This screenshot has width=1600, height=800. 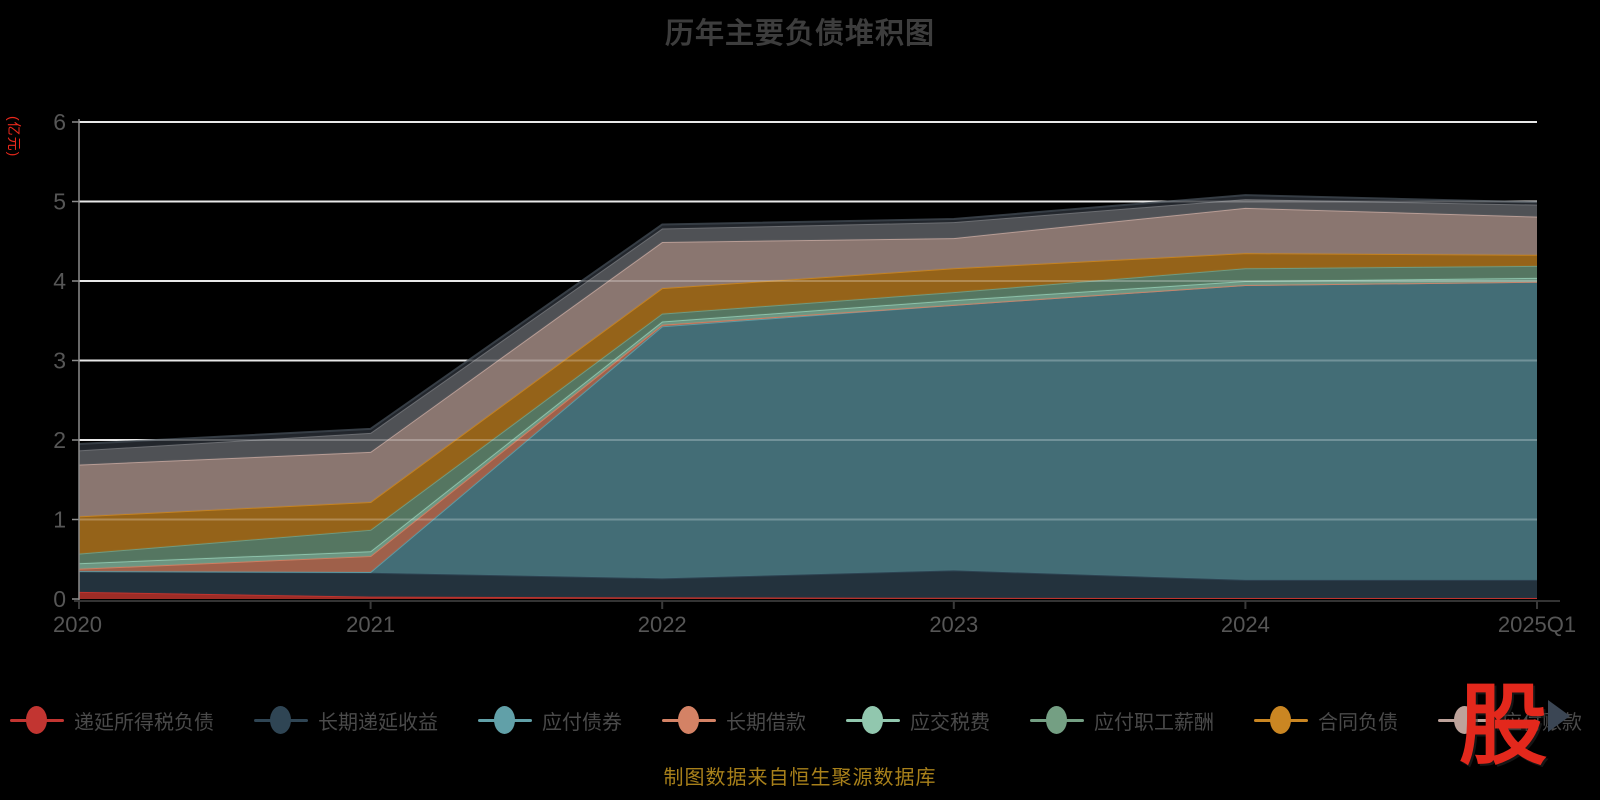 What do you see at coordinates (378, 722) in the screenshot?
I see `legend-label: 长期递延收益` at bounding box center [378, 722].